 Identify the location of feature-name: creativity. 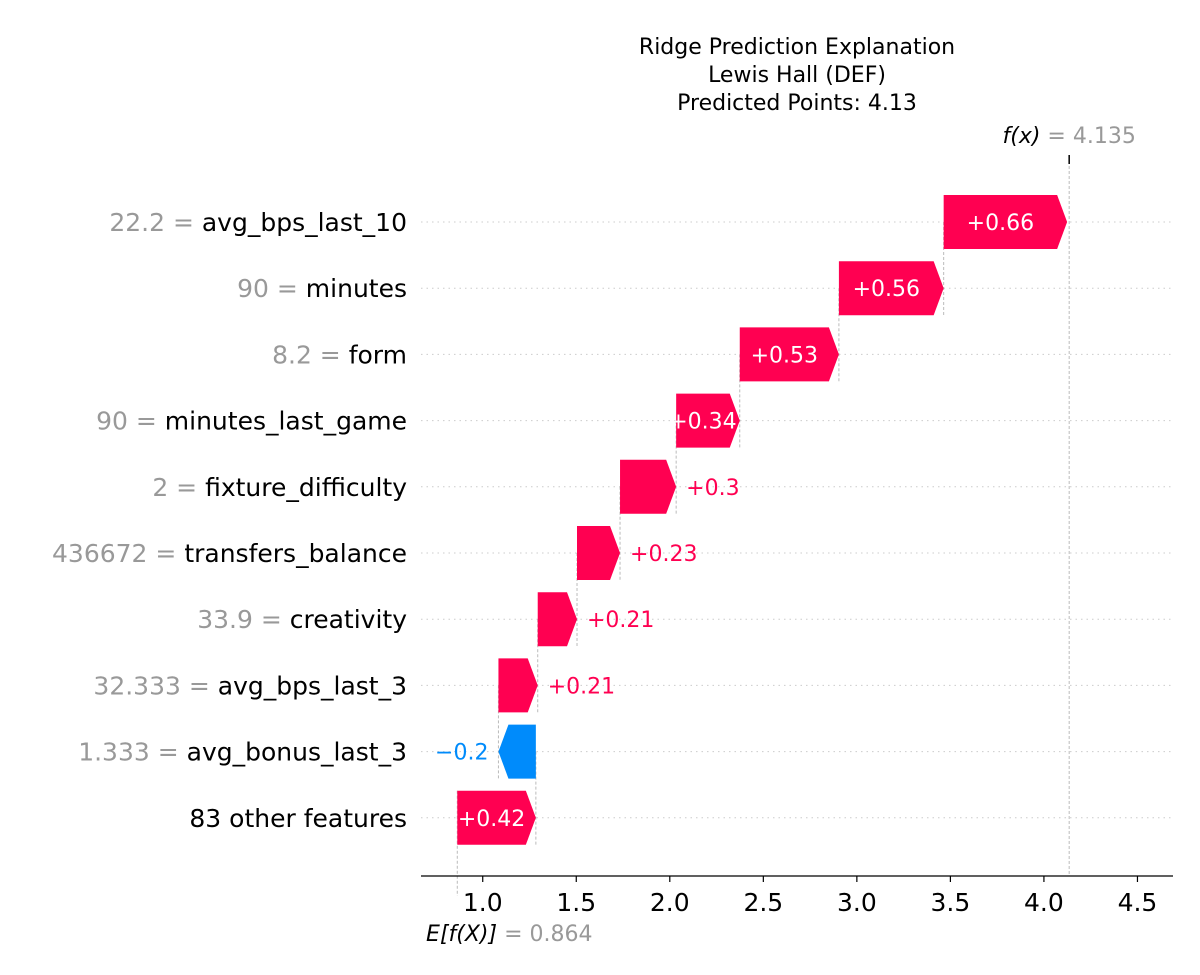
(348, 619).